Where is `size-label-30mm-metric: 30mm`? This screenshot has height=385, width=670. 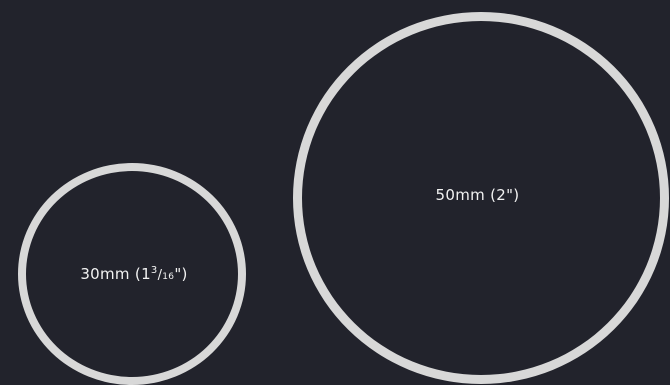
size-label-30mm-metric: 30mm is located at coordinates (105, 274).